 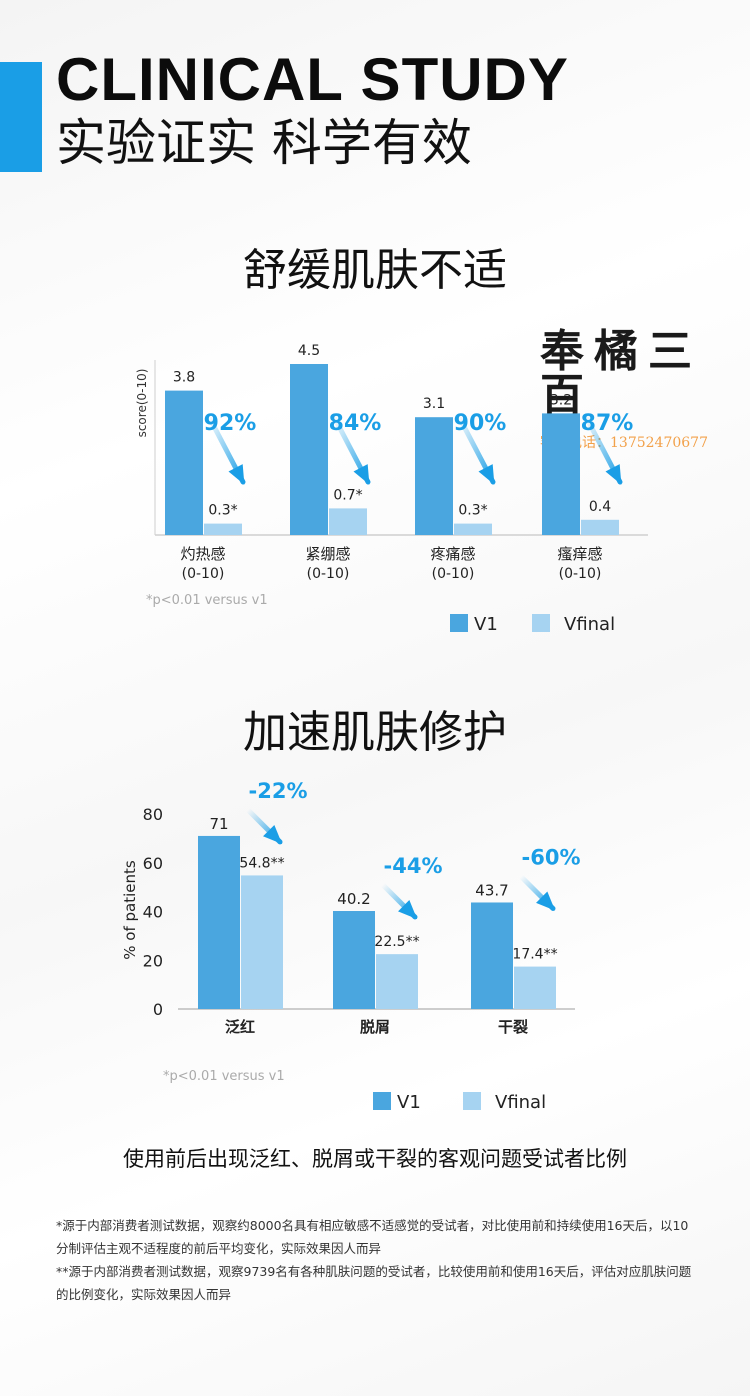 What do you see at coordinates (621, 373) in the screenshot?
I see `watermark-logo: 奉橘三百` at bounding box center [621, 373].